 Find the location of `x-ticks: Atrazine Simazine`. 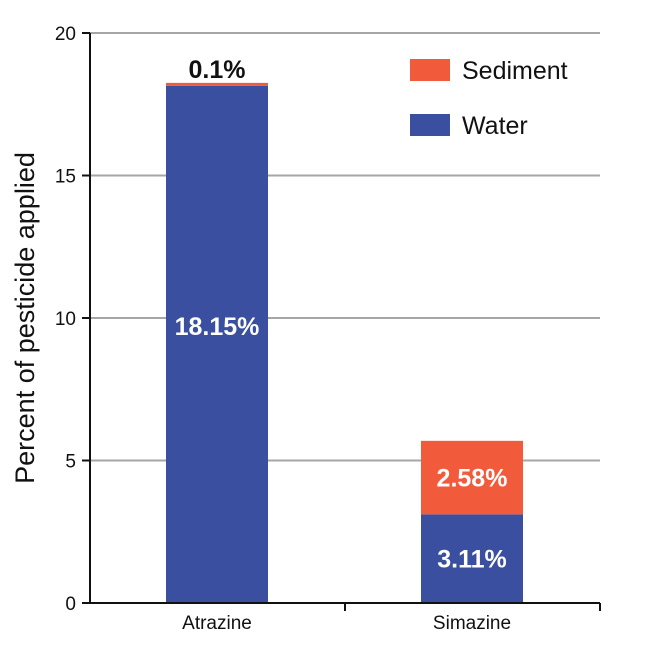

x-ticks: Atrazine Simazine is located at coordinates (391, 618).